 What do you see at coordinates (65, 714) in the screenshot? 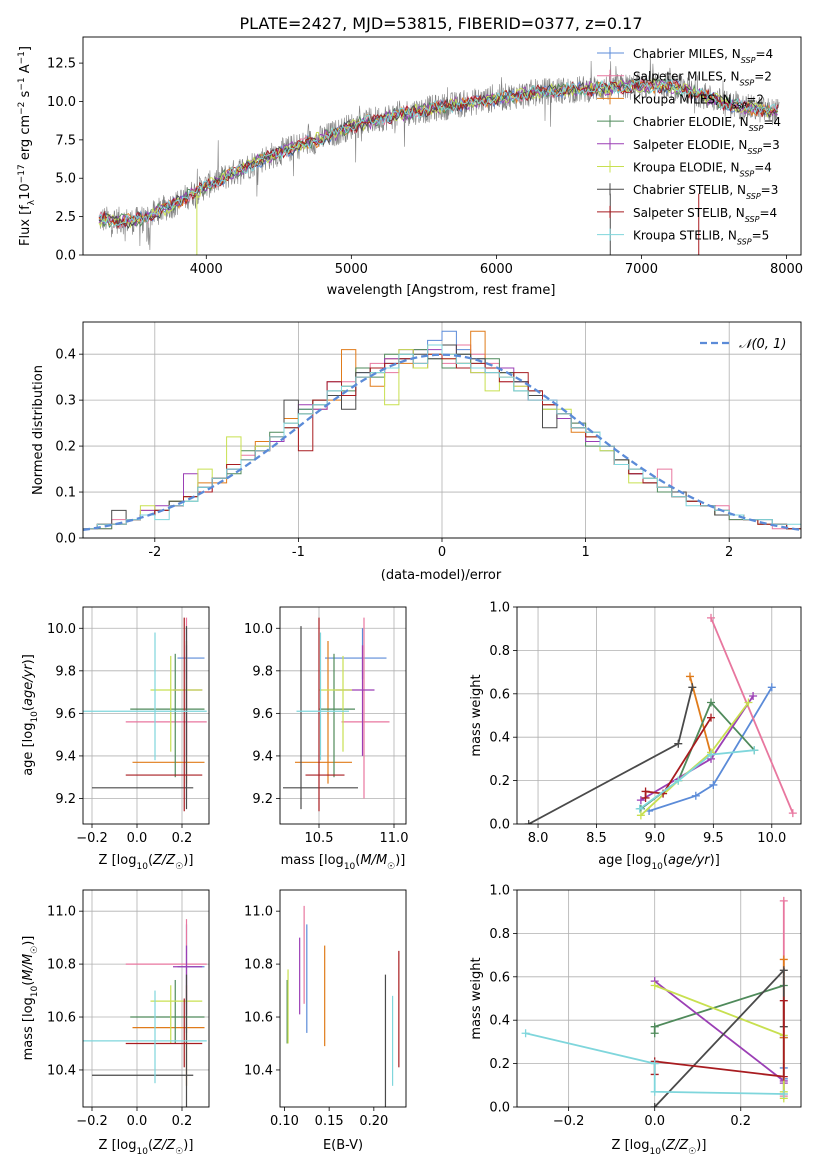
I see `age_vs_Z-ytick-label: 9.6` at bounding box center [65, 714].